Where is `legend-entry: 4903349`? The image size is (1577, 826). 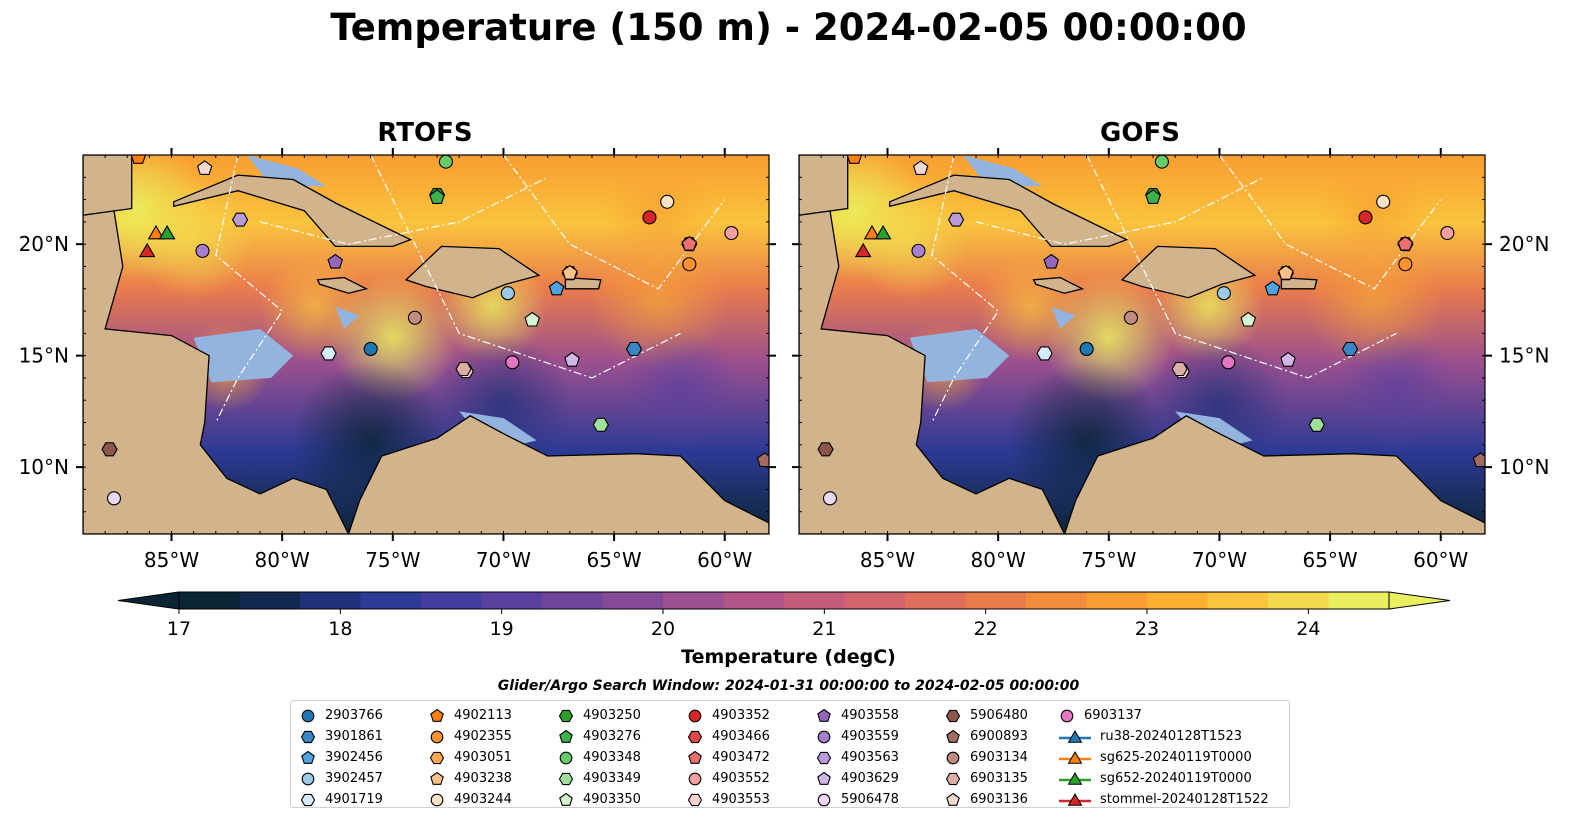 legend-entry: 4903349 is located at coordinates (599, 778).